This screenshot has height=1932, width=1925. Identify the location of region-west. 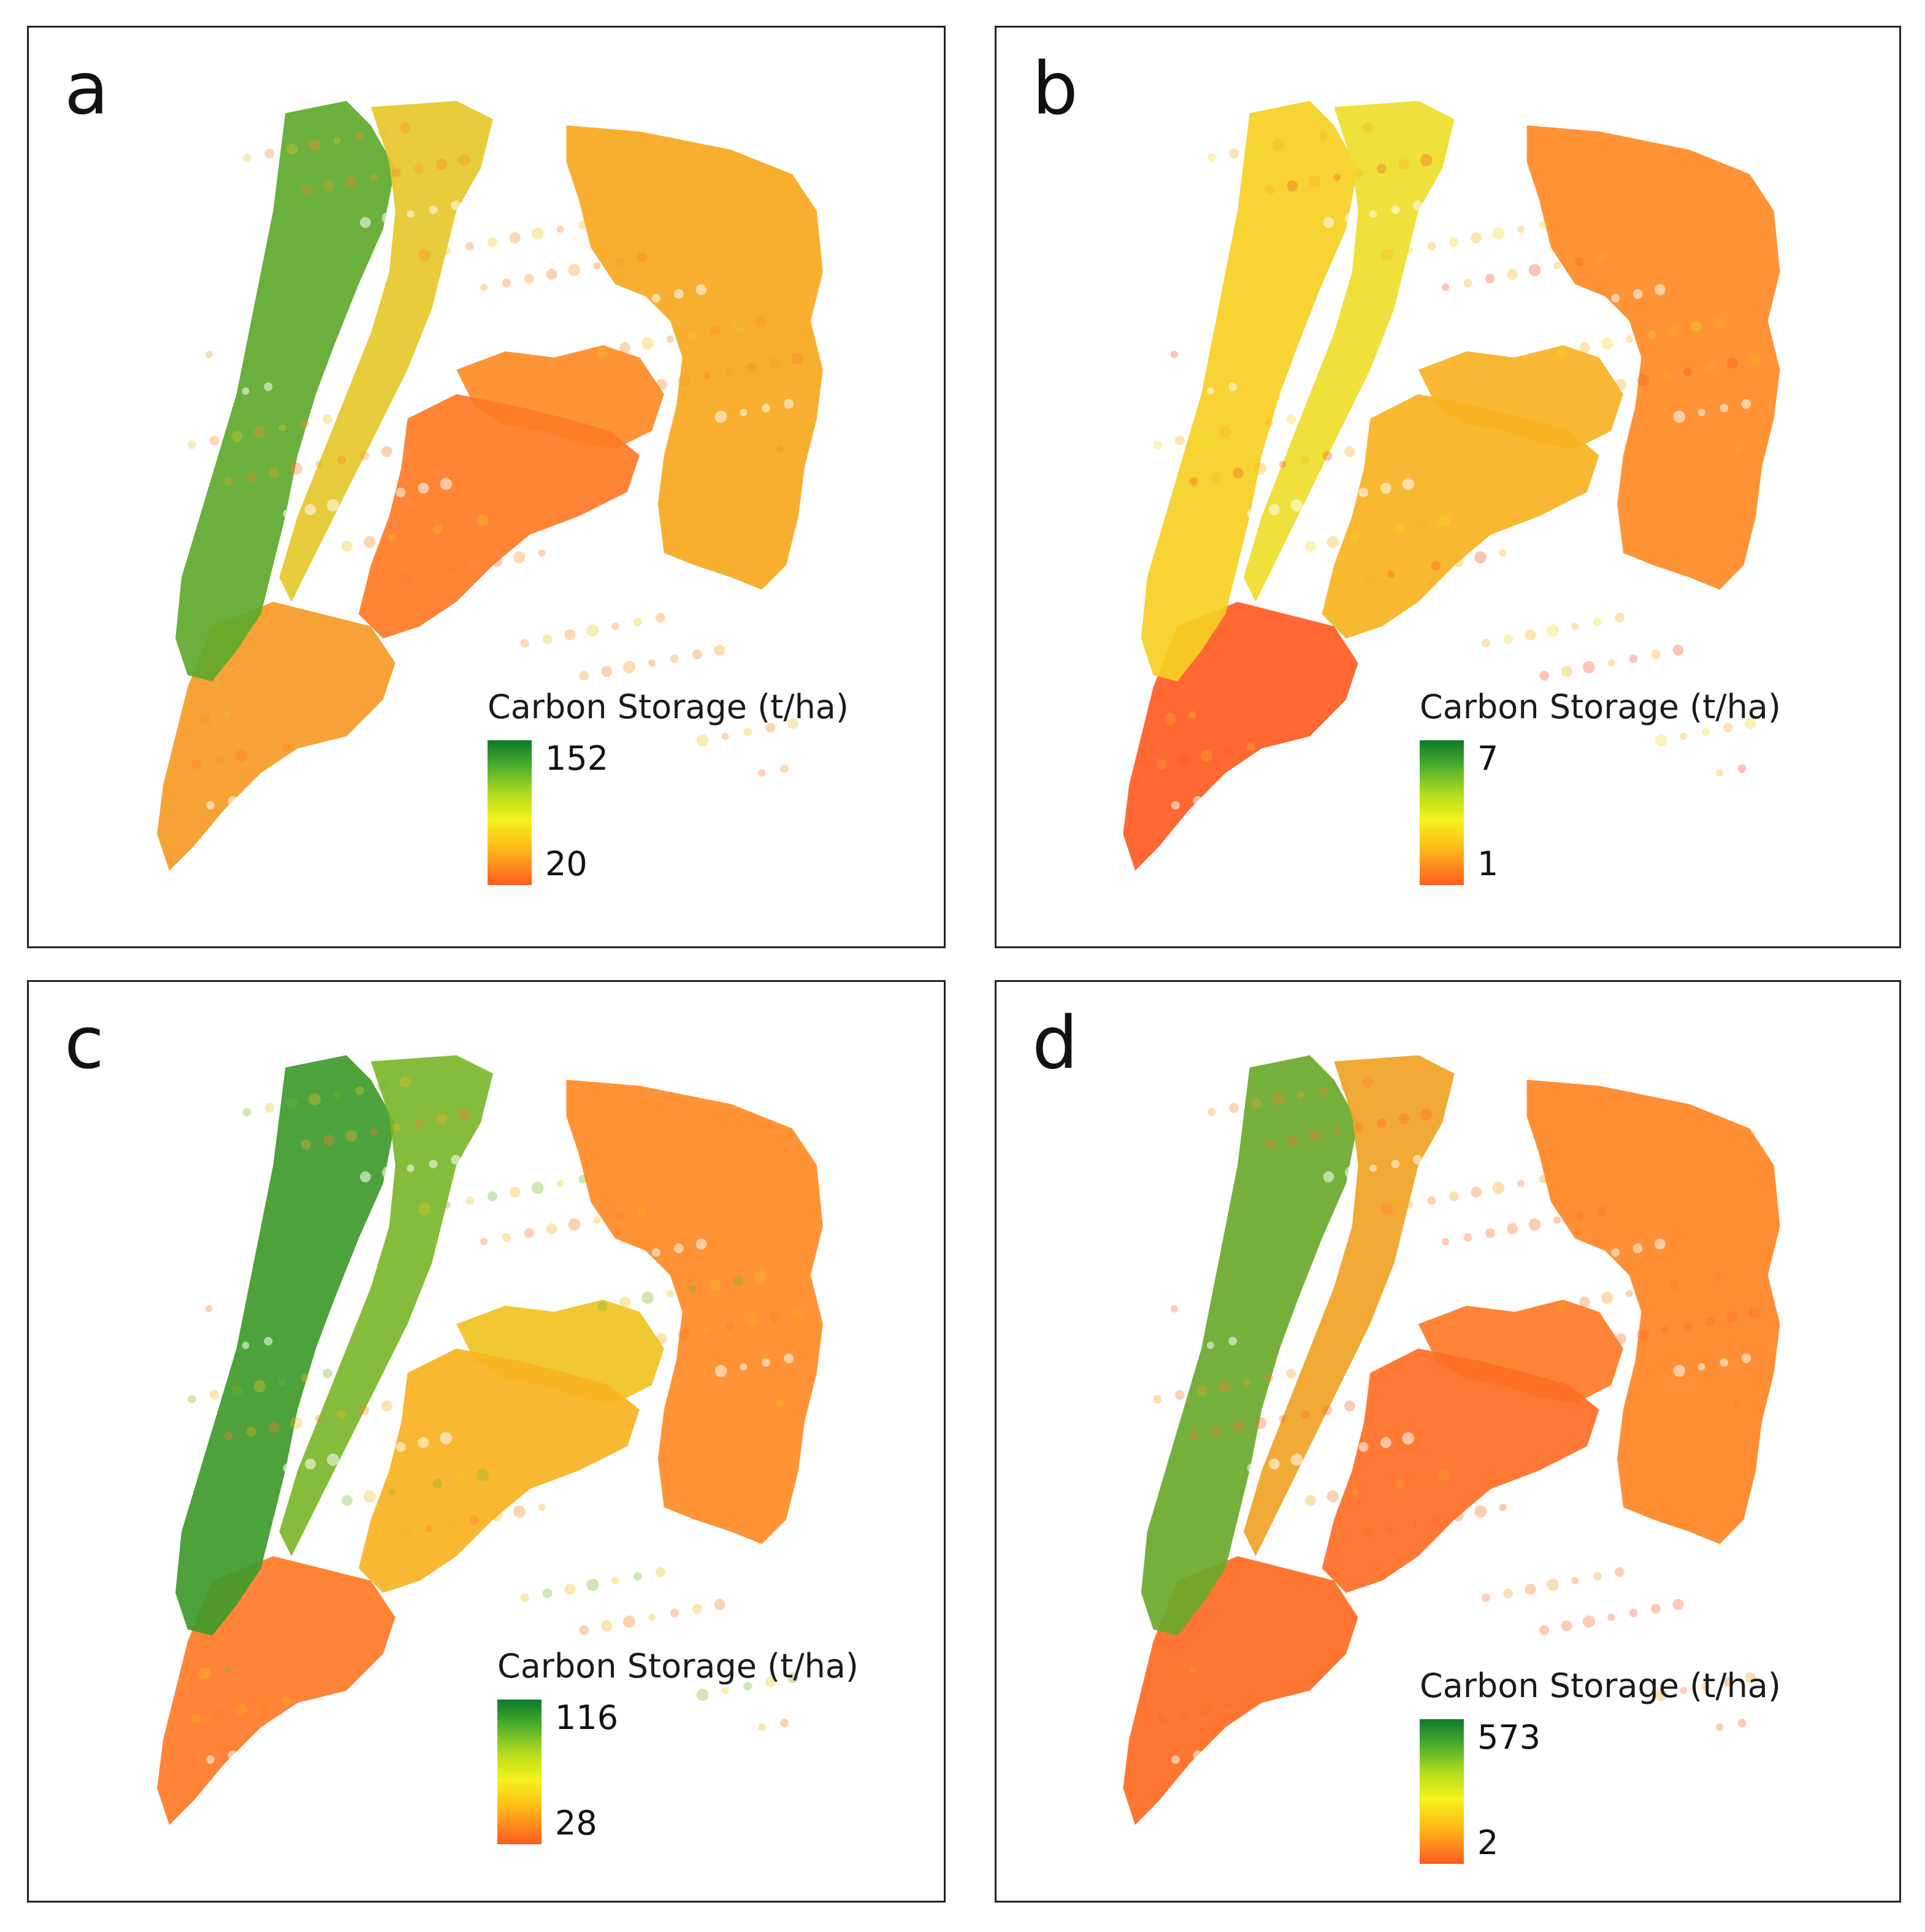
(285, 1345).